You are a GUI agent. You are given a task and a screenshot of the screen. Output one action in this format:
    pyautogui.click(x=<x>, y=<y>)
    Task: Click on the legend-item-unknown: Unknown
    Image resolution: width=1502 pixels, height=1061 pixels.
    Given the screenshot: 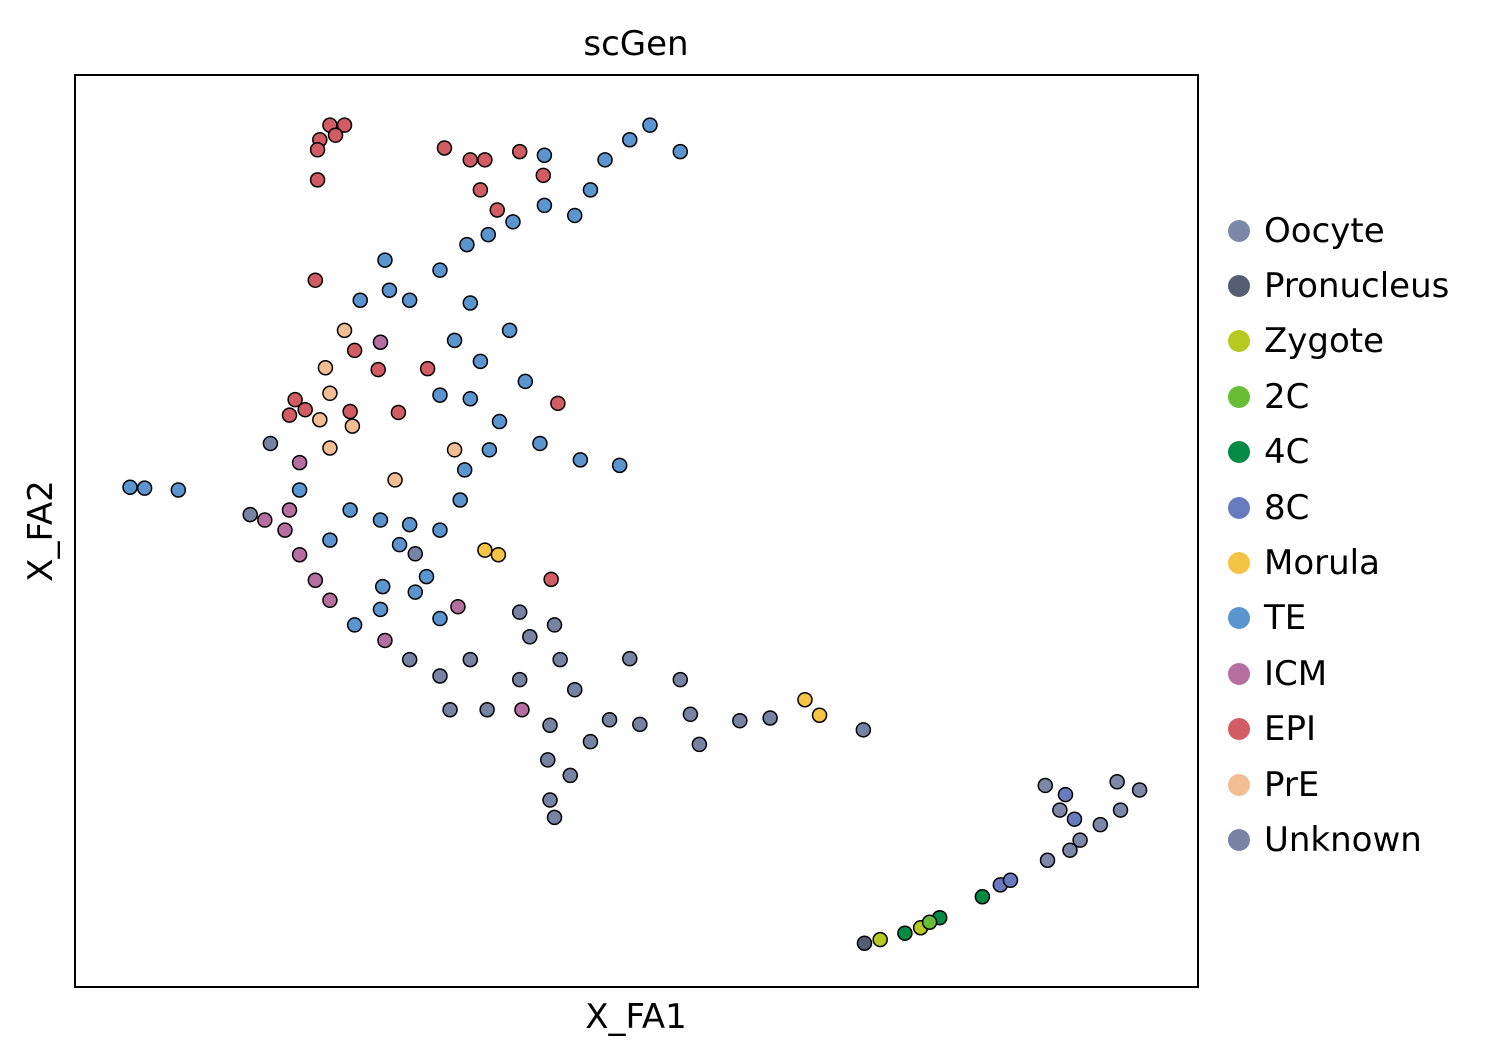 What is the action you would take?
    pyautogui.click(x=1338, y=839)
    